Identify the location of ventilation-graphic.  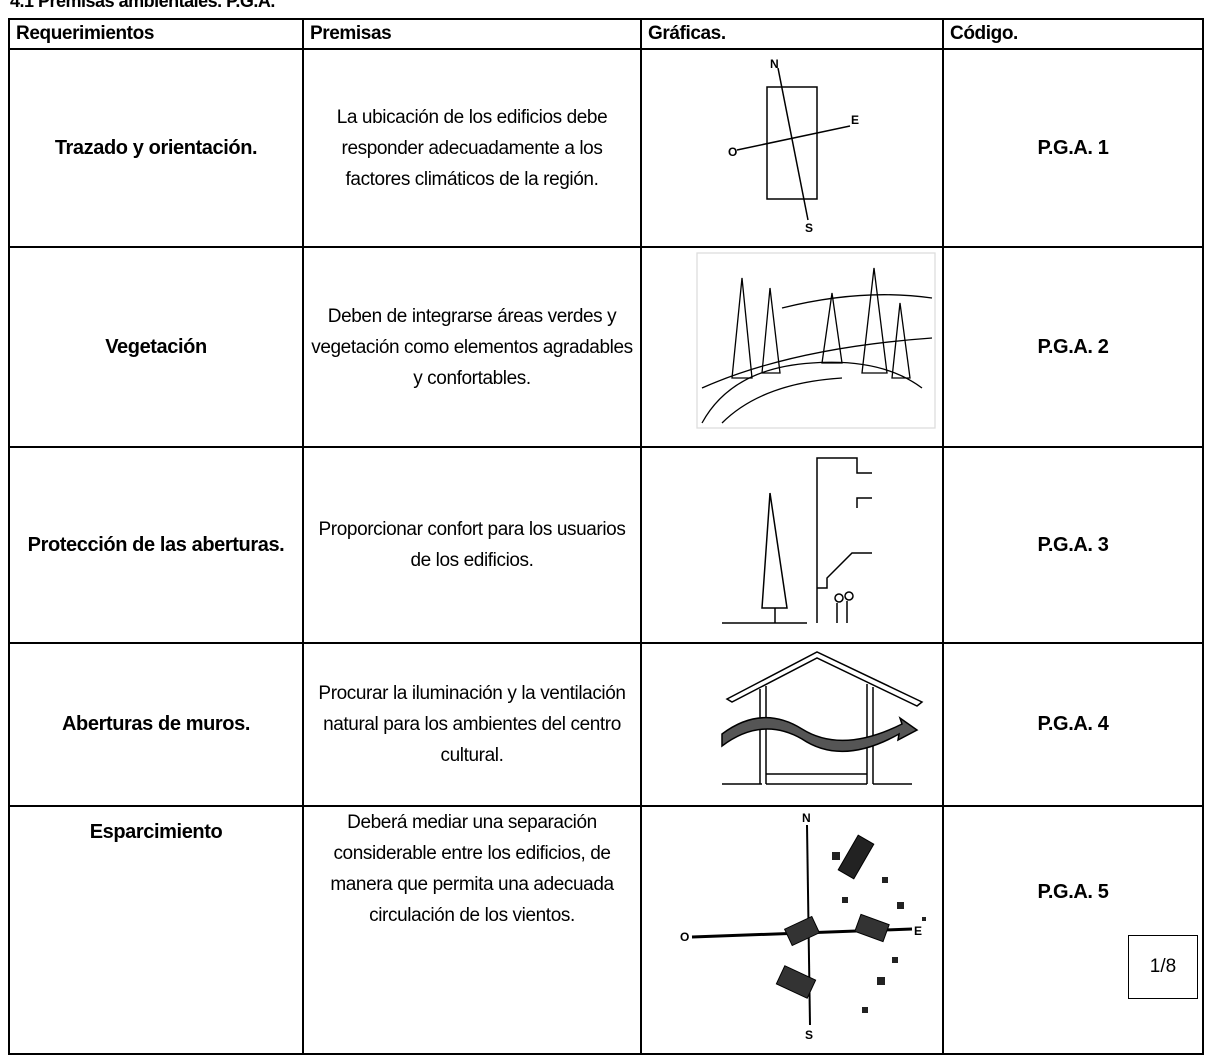
(822, 718).